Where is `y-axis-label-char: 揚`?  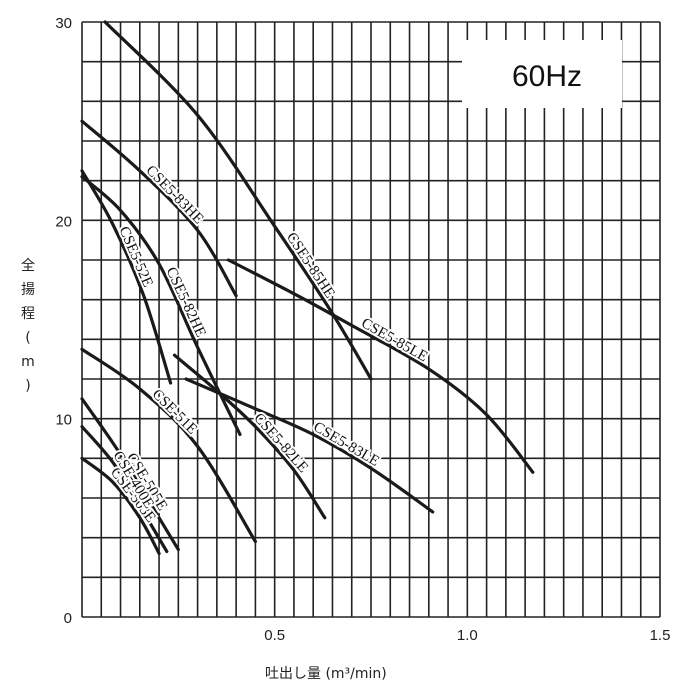 y-axis-label-char: 揚 is located at coordinates (28, 289).